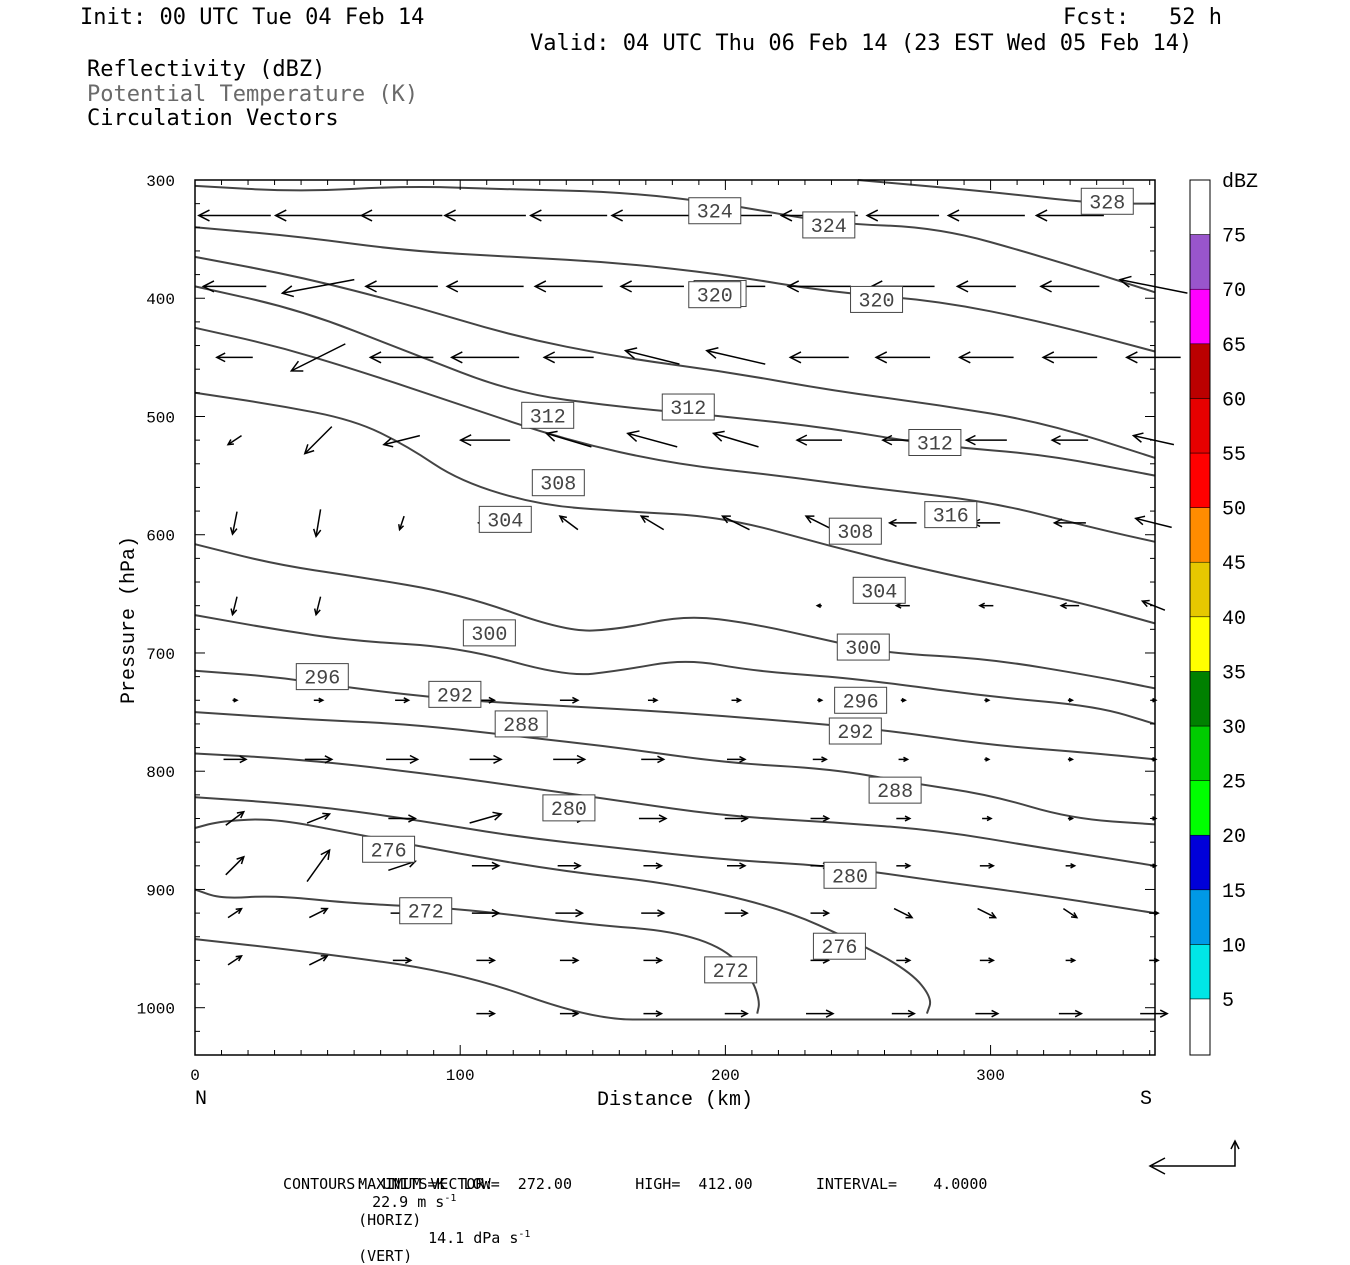 The height and width of the screenshot is (1265, 1350). I want to click on reference-vector-icon, so click(1194, 1157).